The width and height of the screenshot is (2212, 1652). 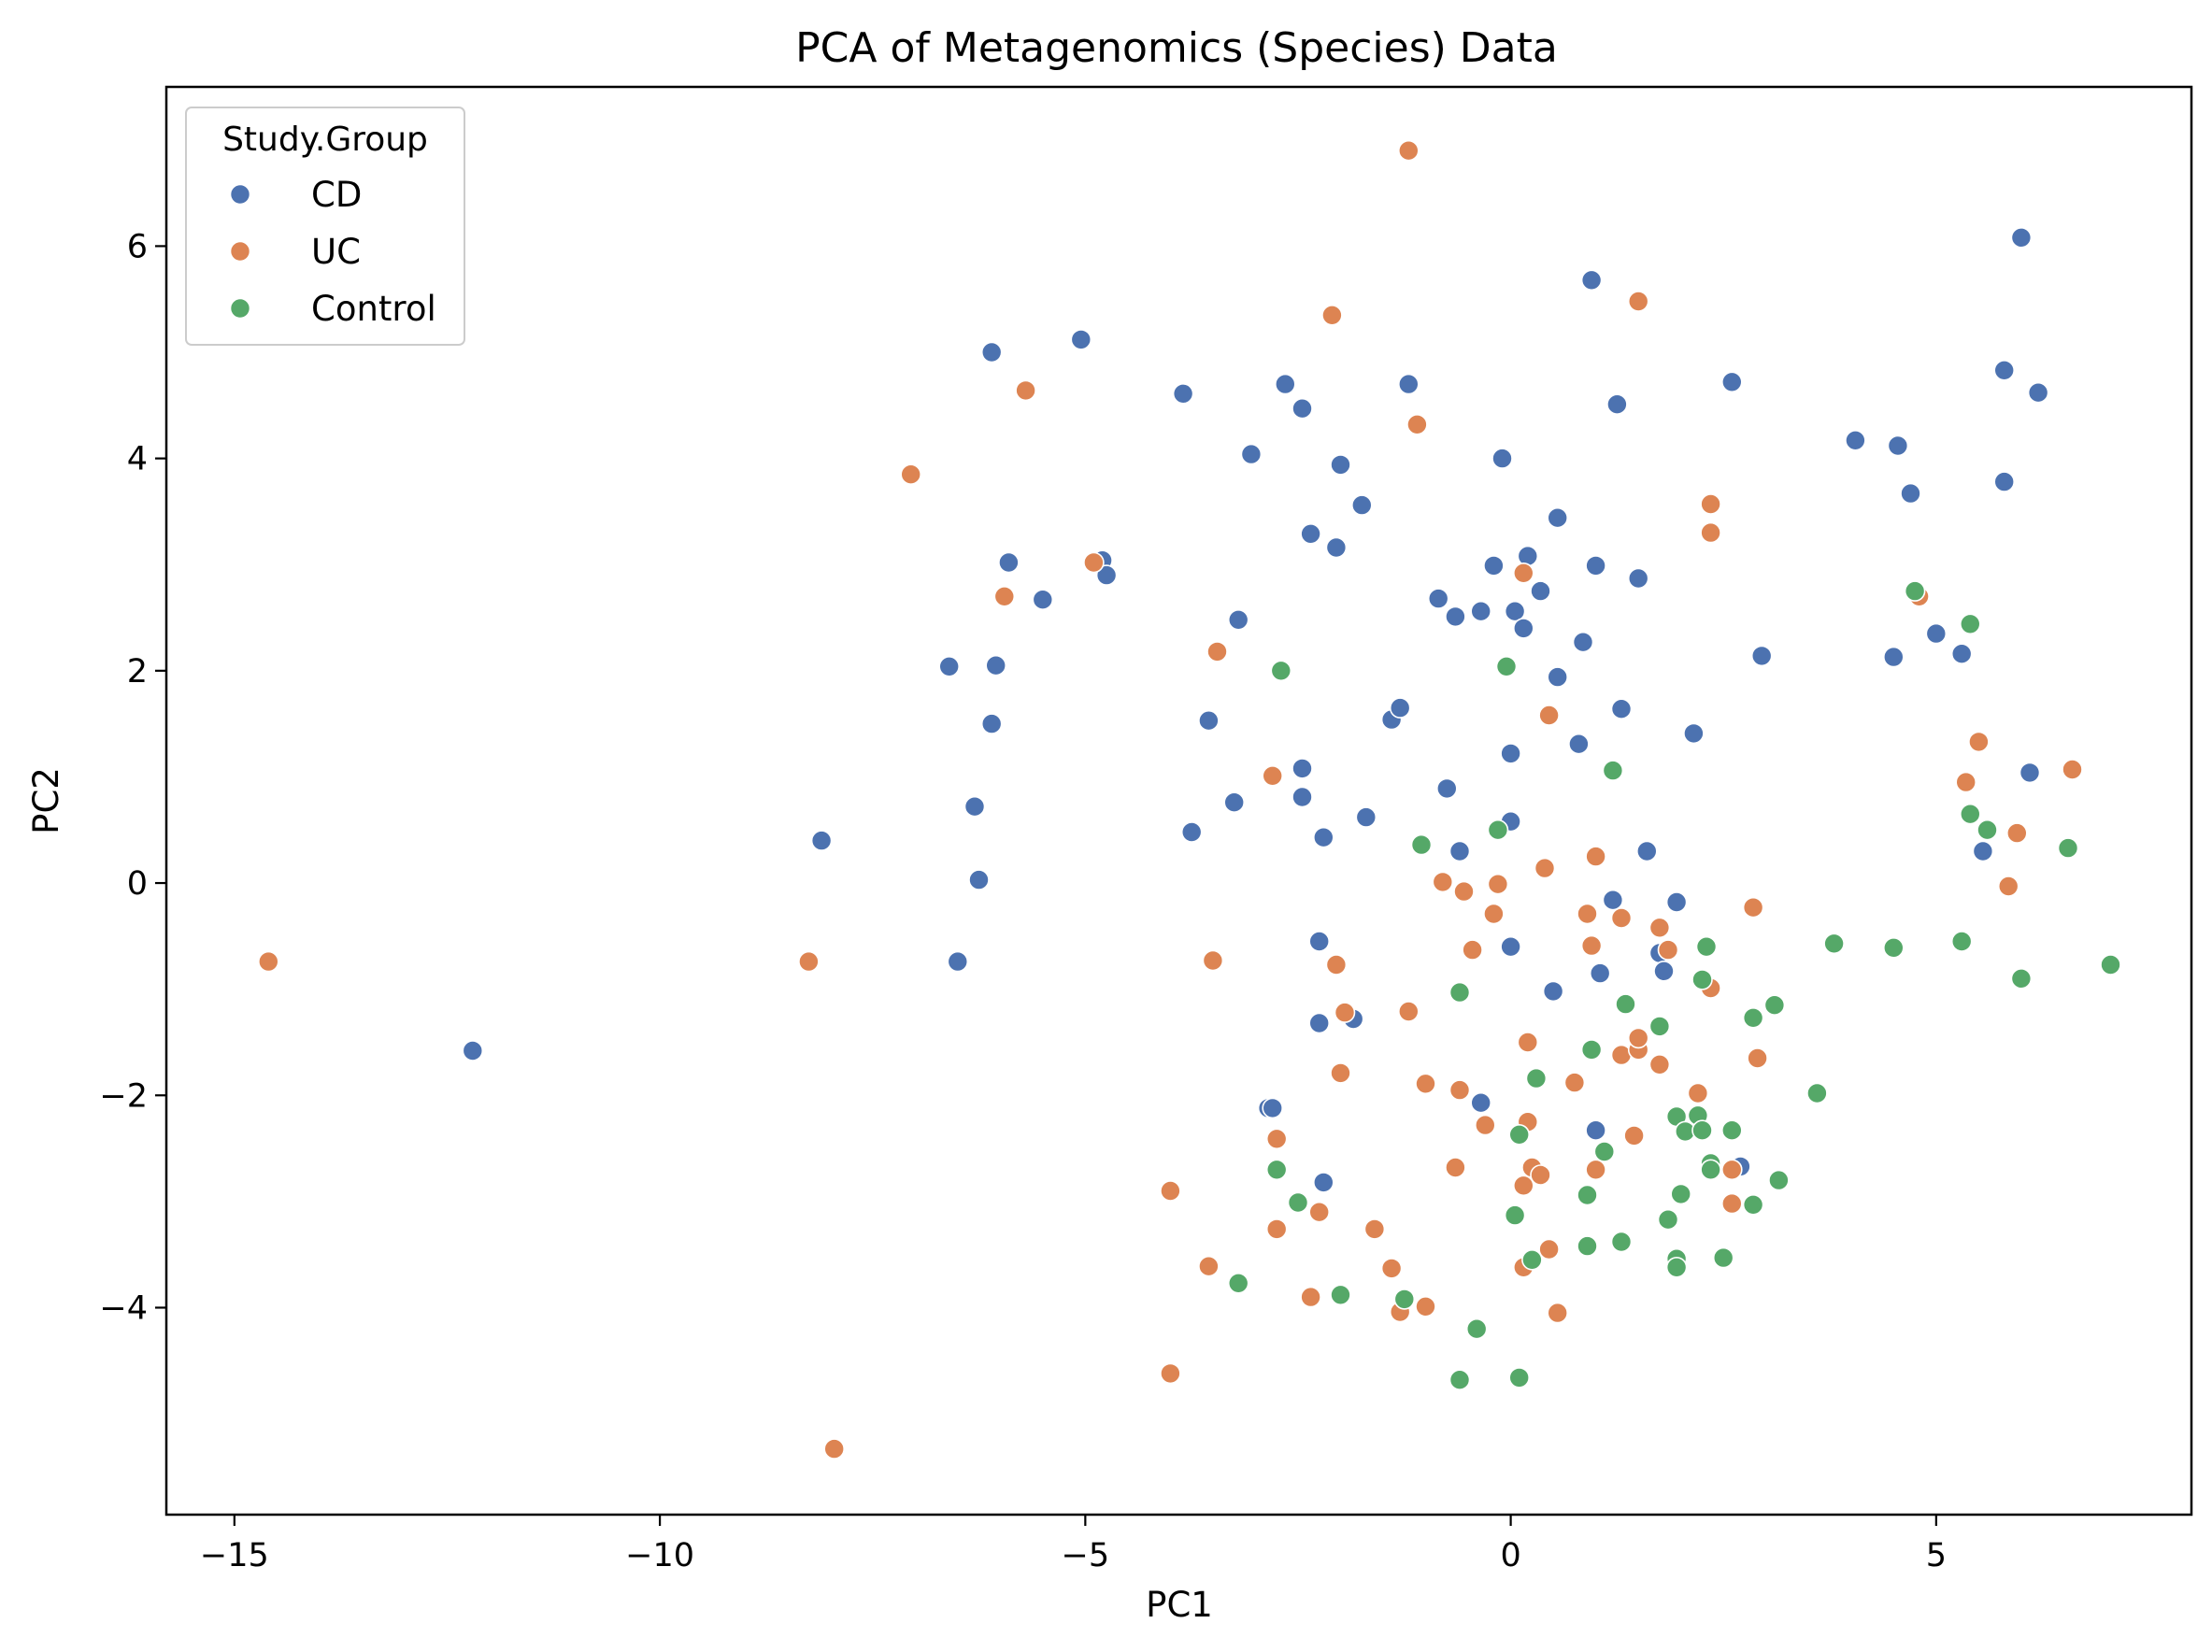 What do you see at coordinates (123, 1308) in the screenshot?
I see `y-tick-label: −4` at bounding box center [123, 1308].